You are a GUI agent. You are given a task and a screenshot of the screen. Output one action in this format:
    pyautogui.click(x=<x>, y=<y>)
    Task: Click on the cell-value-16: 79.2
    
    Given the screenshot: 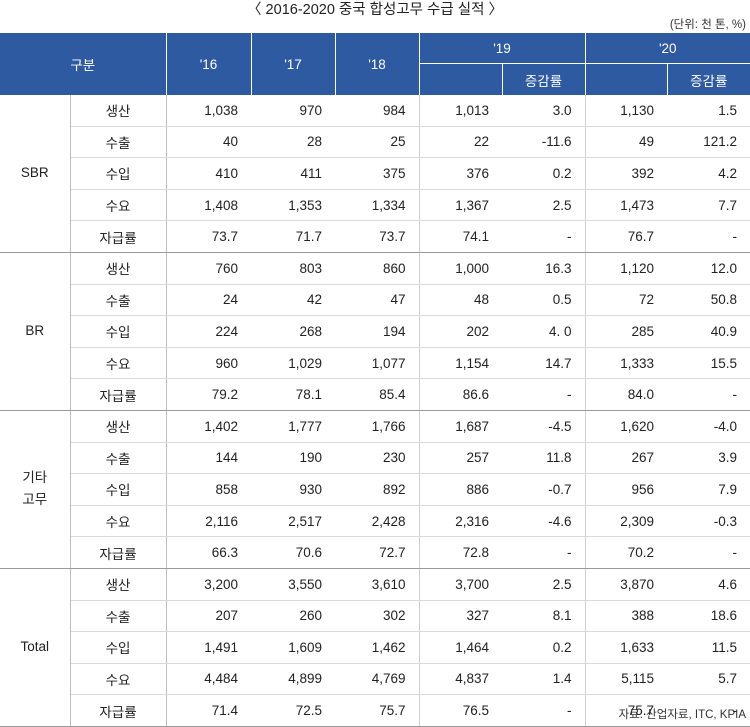 What is the action you would take?
    pyautogui.click(x=208, y=394)
    